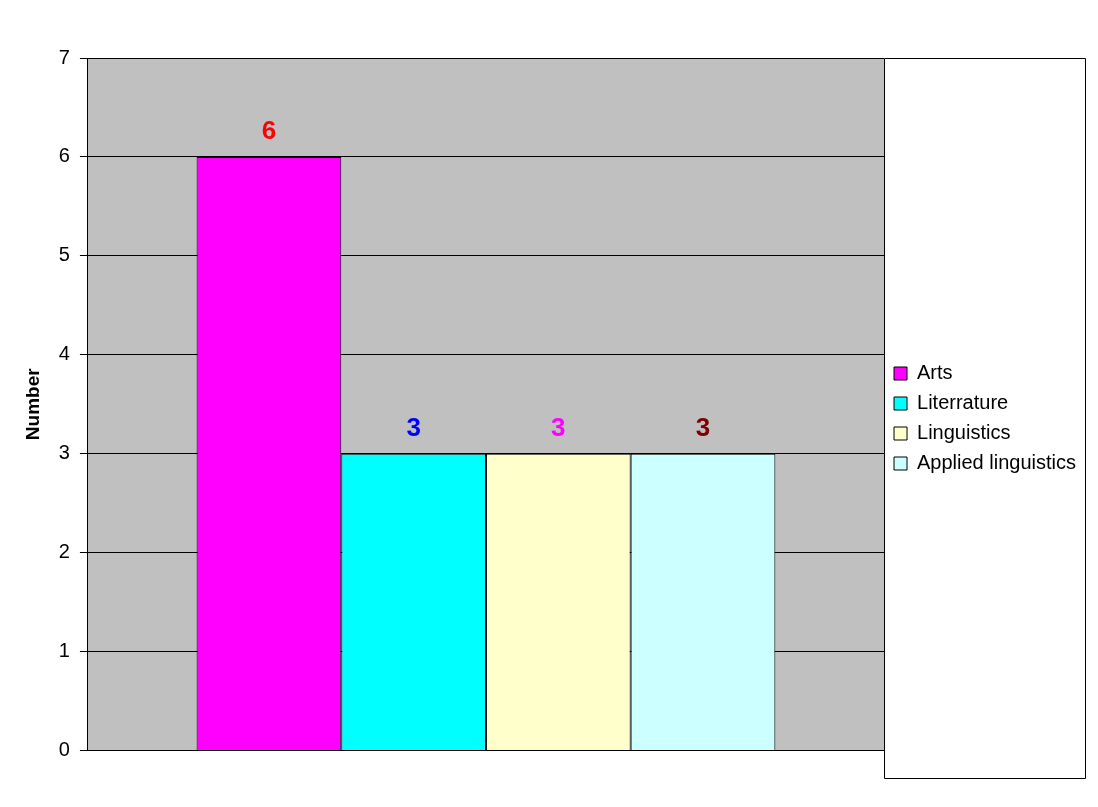 Image resolution: width=1098 pixels, height=807 pixels. Describe the element at coordinates (64, 353) in the screenshot. I see `y-tick-label: 4` at that location.